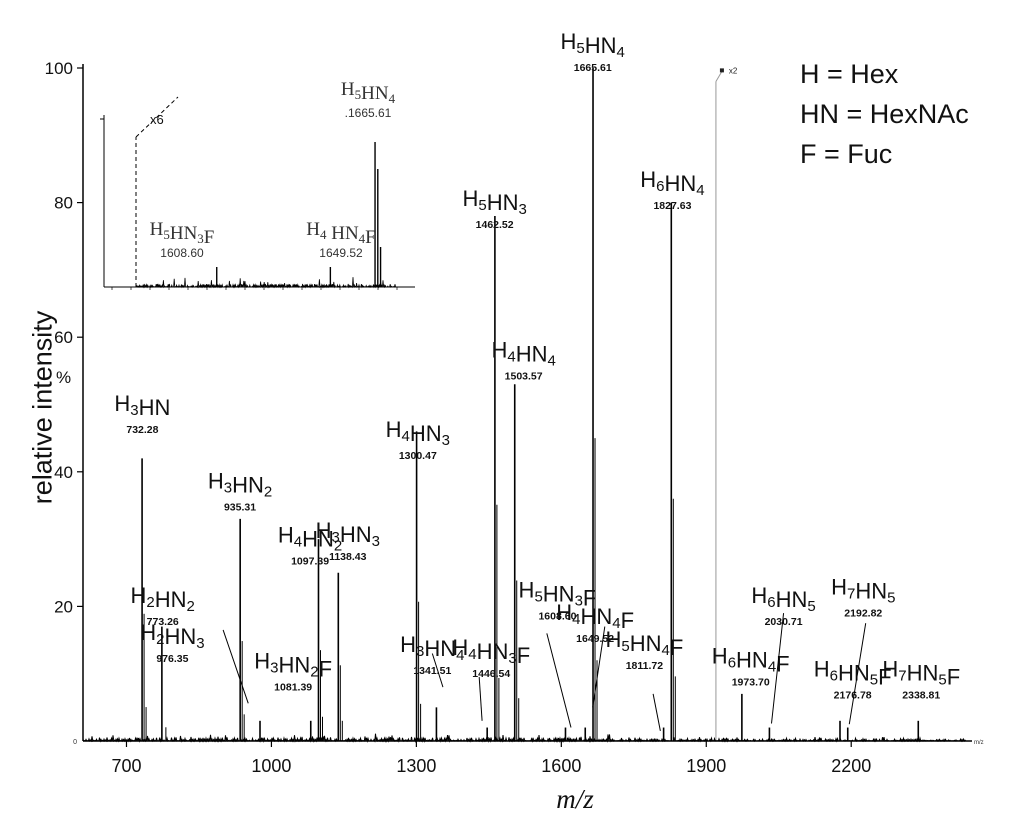  What do you see at coordinates (126, 766) in the screenshot?
I see `x-tick-label: 700` at bounding box center [126, 766].